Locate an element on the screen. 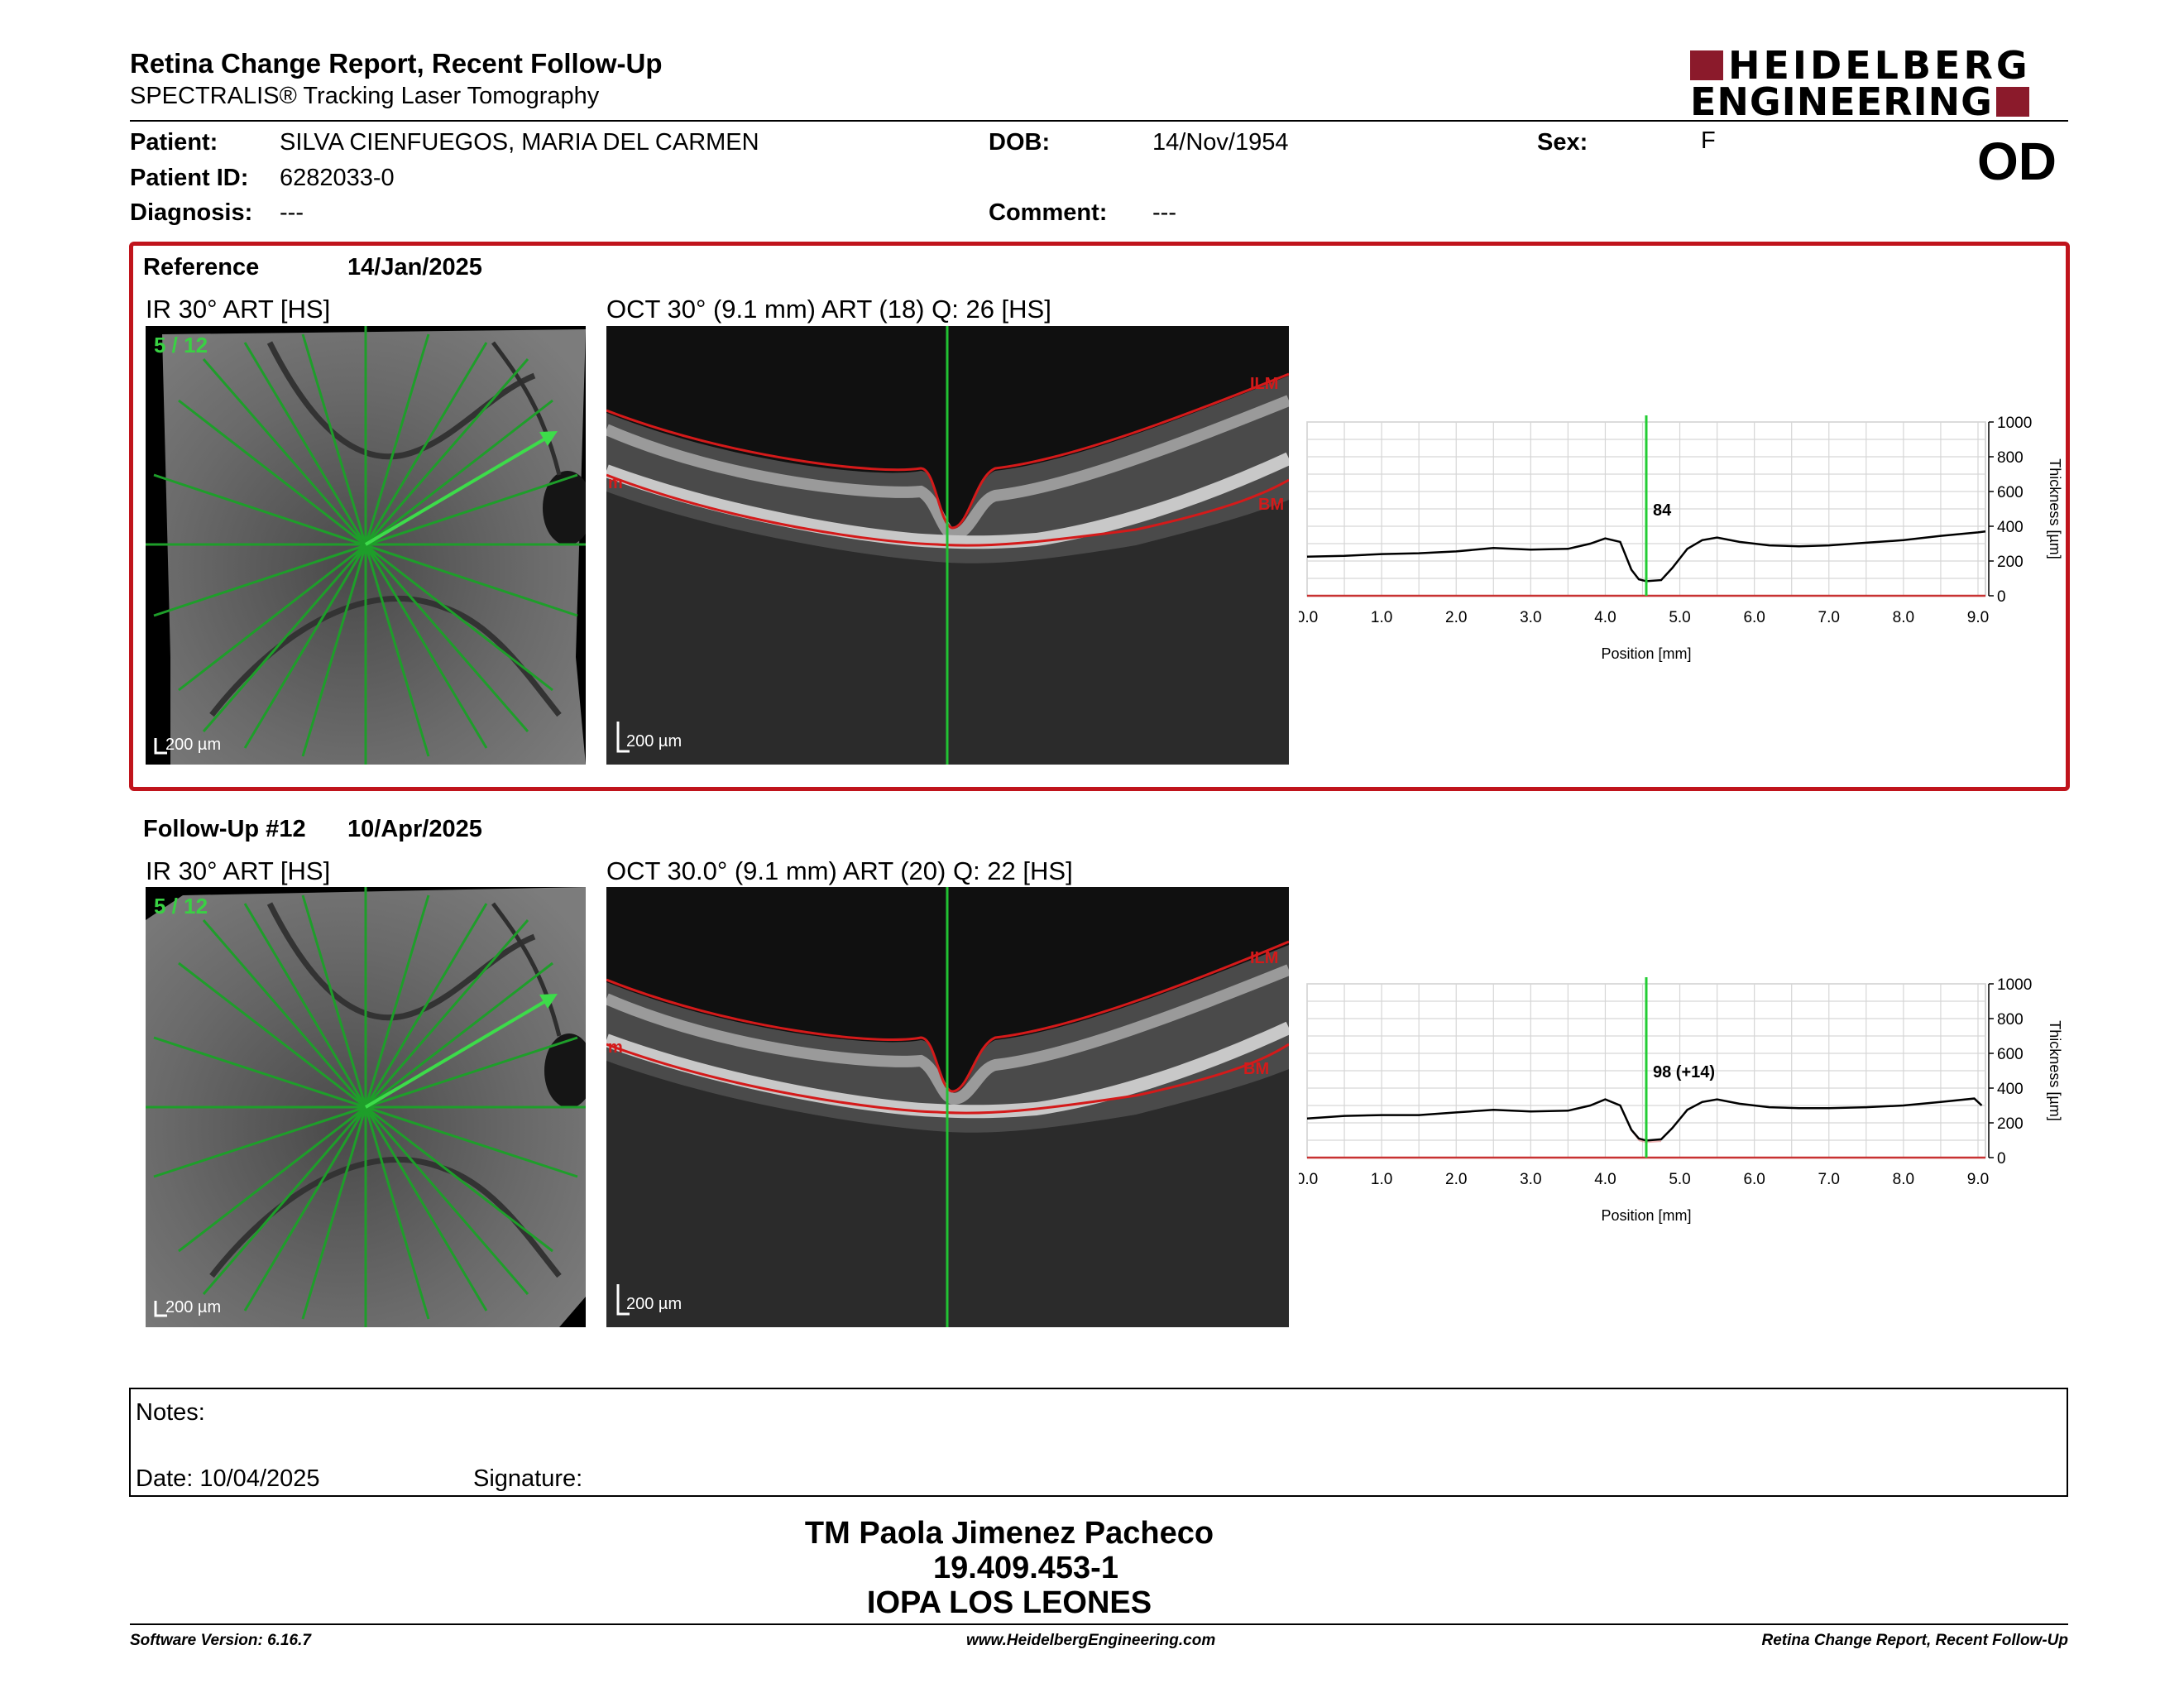 The width and height of the screenshot is (2184, 1688). x-tick-label: 4.0 is located at coordinates (1605, 617).